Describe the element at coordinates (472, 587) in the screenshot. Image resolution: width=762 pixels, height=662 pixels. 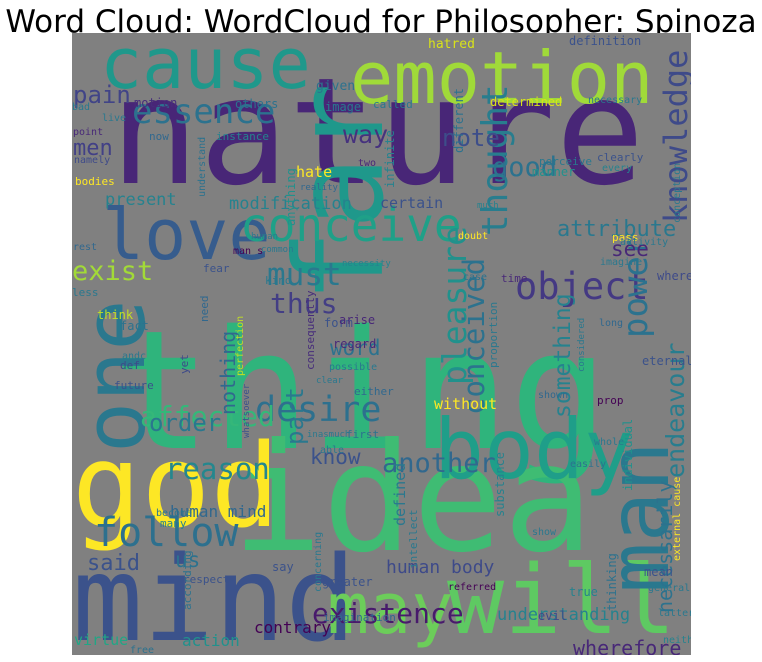
I see `word-referred: referred` at that location.